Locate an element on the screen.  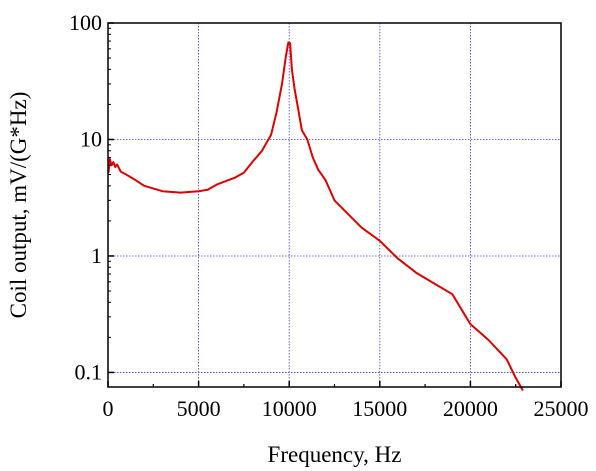
x-tick-label: 15000 is located at coordinates (379, 408).